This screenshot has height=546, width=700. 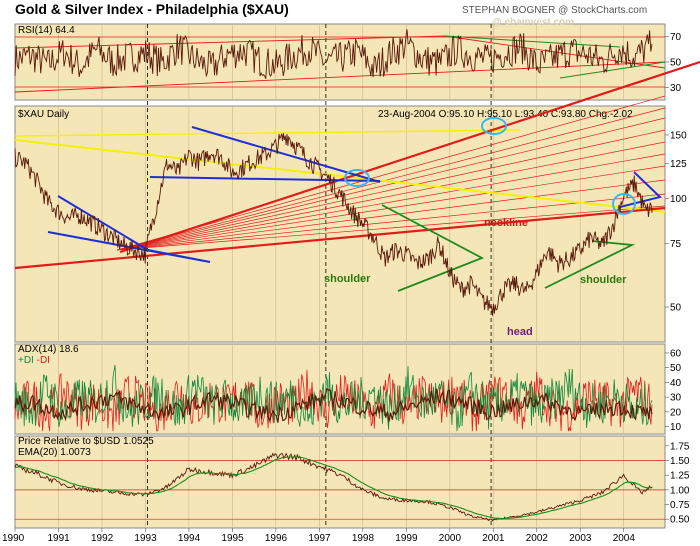 I want to click on x-tick-label: 1998, so click(x=363, y=538).